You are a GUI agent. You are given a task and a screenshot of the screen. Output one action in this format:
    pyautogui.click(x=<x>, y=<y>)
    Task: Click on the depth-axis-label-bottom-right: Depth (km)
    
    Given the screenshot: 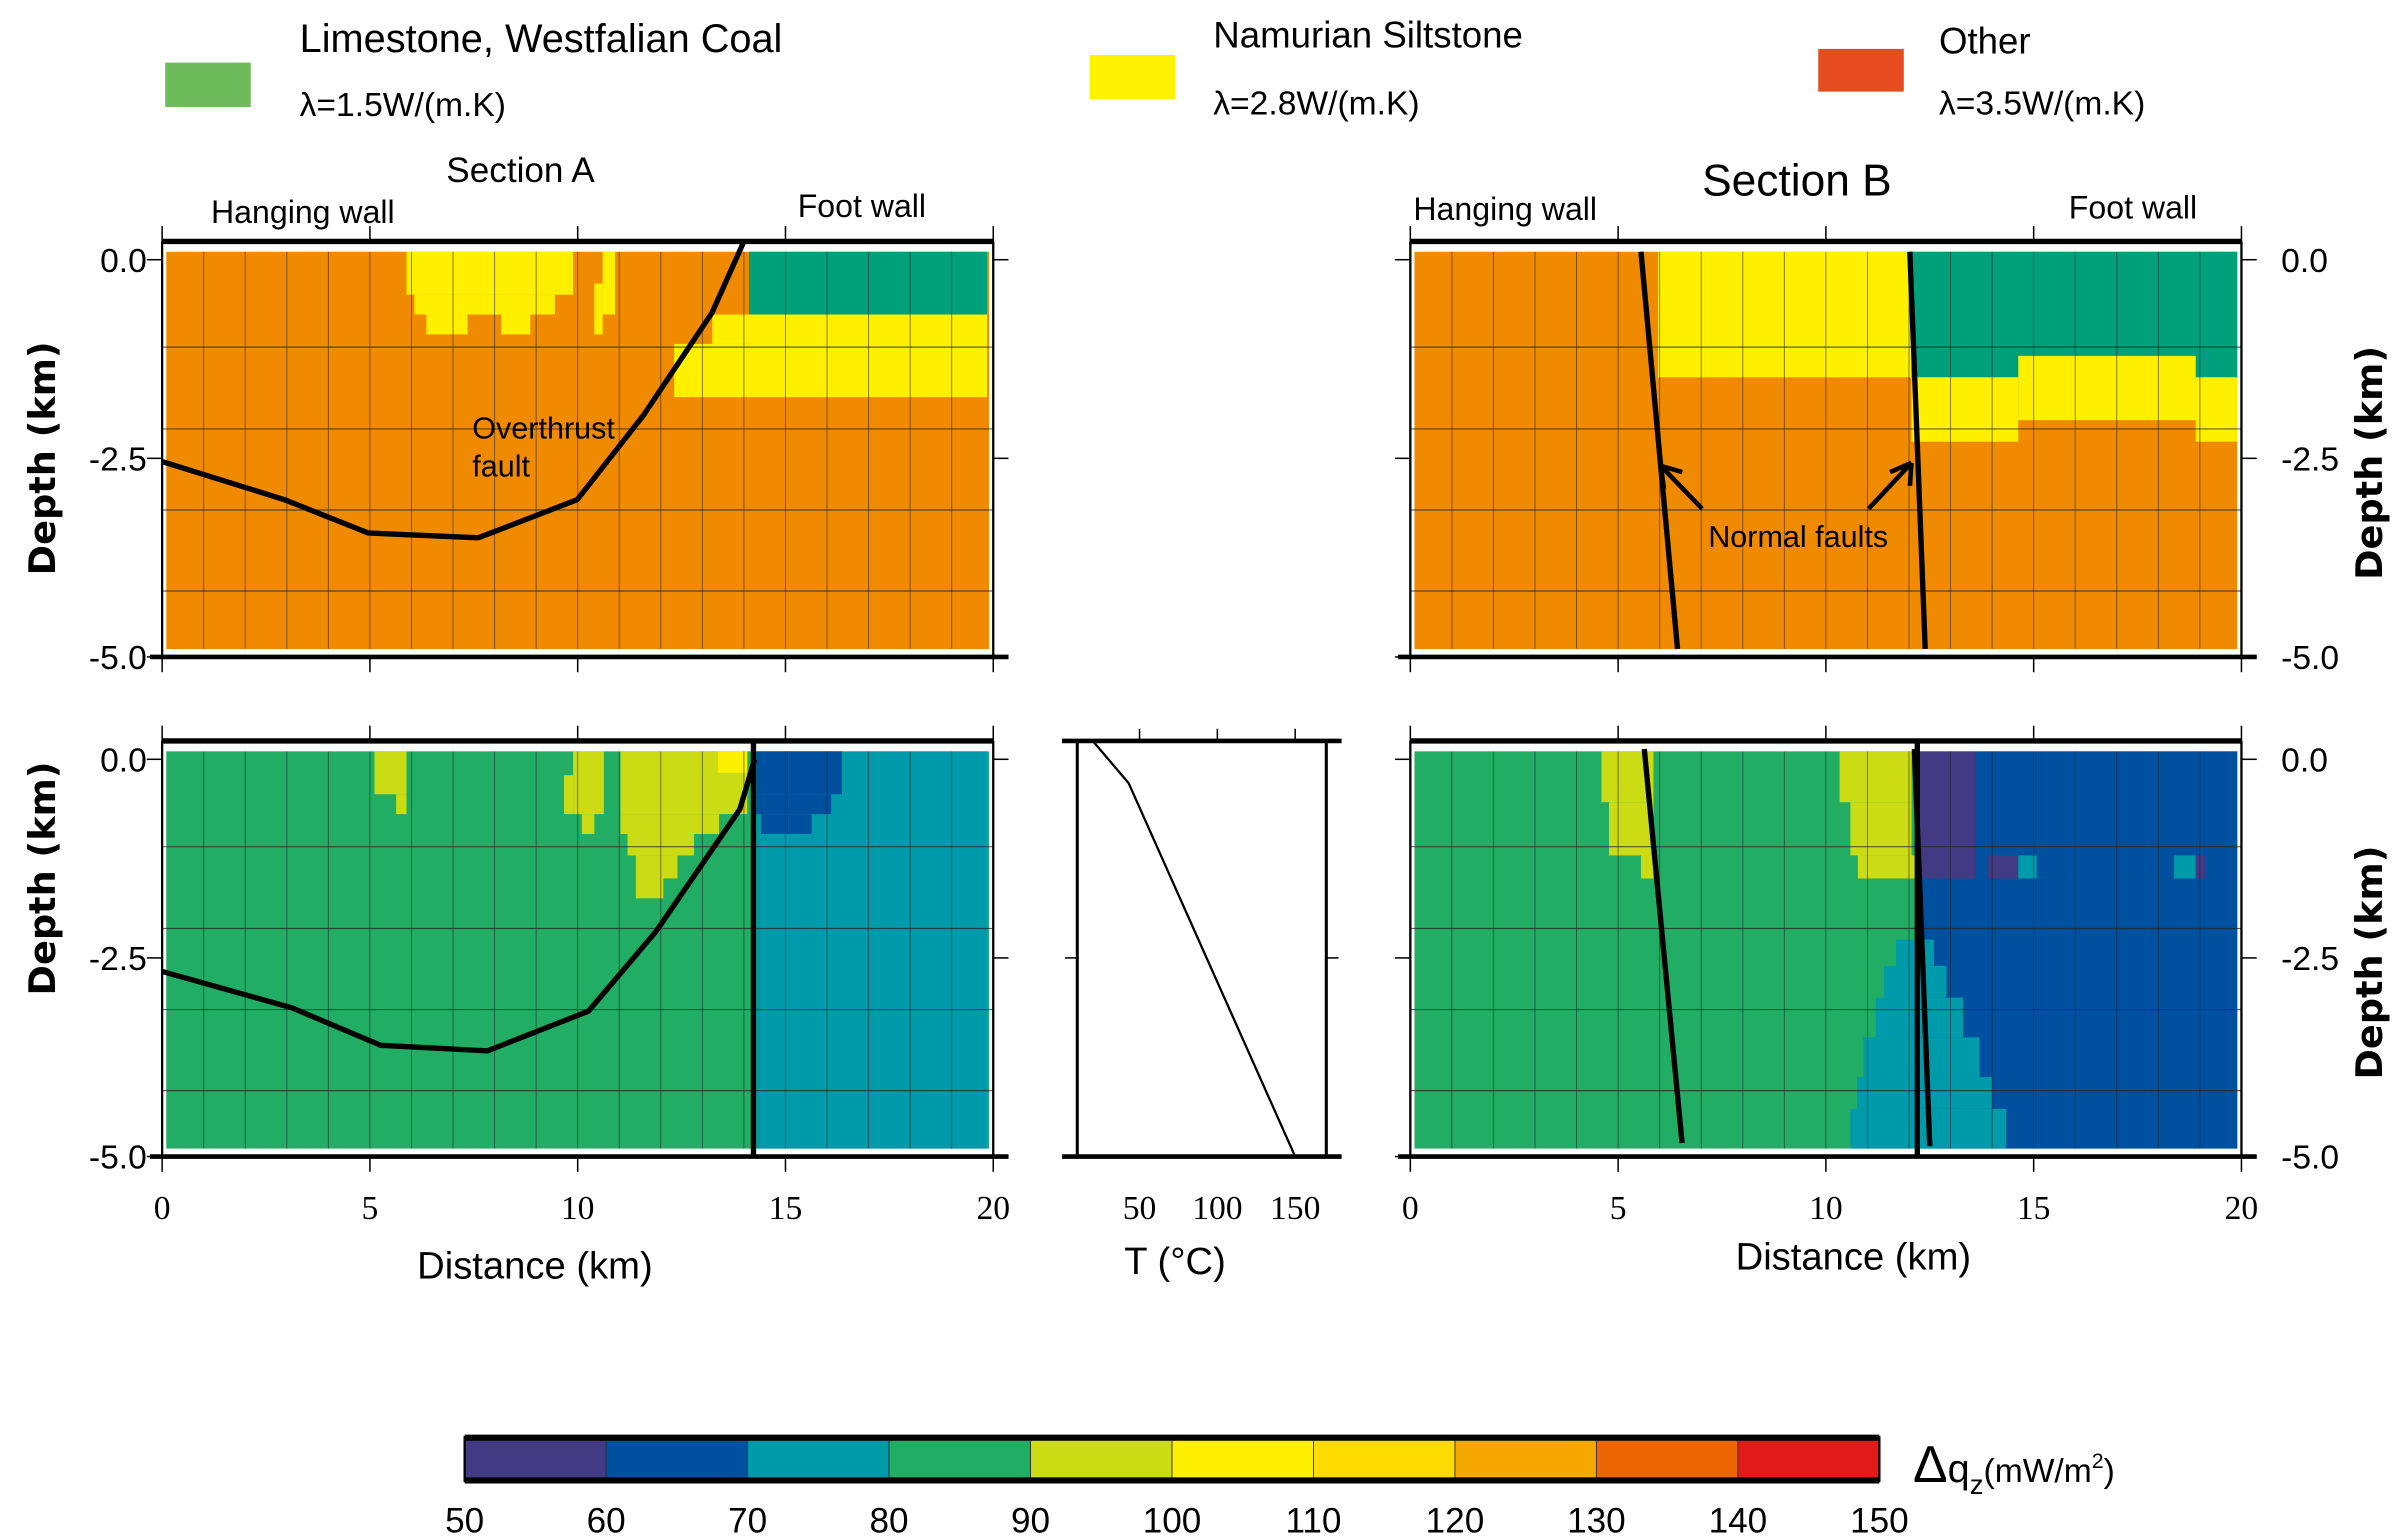 What is the action you would take?
    pyautogui.click(x=2369, y=963)
    